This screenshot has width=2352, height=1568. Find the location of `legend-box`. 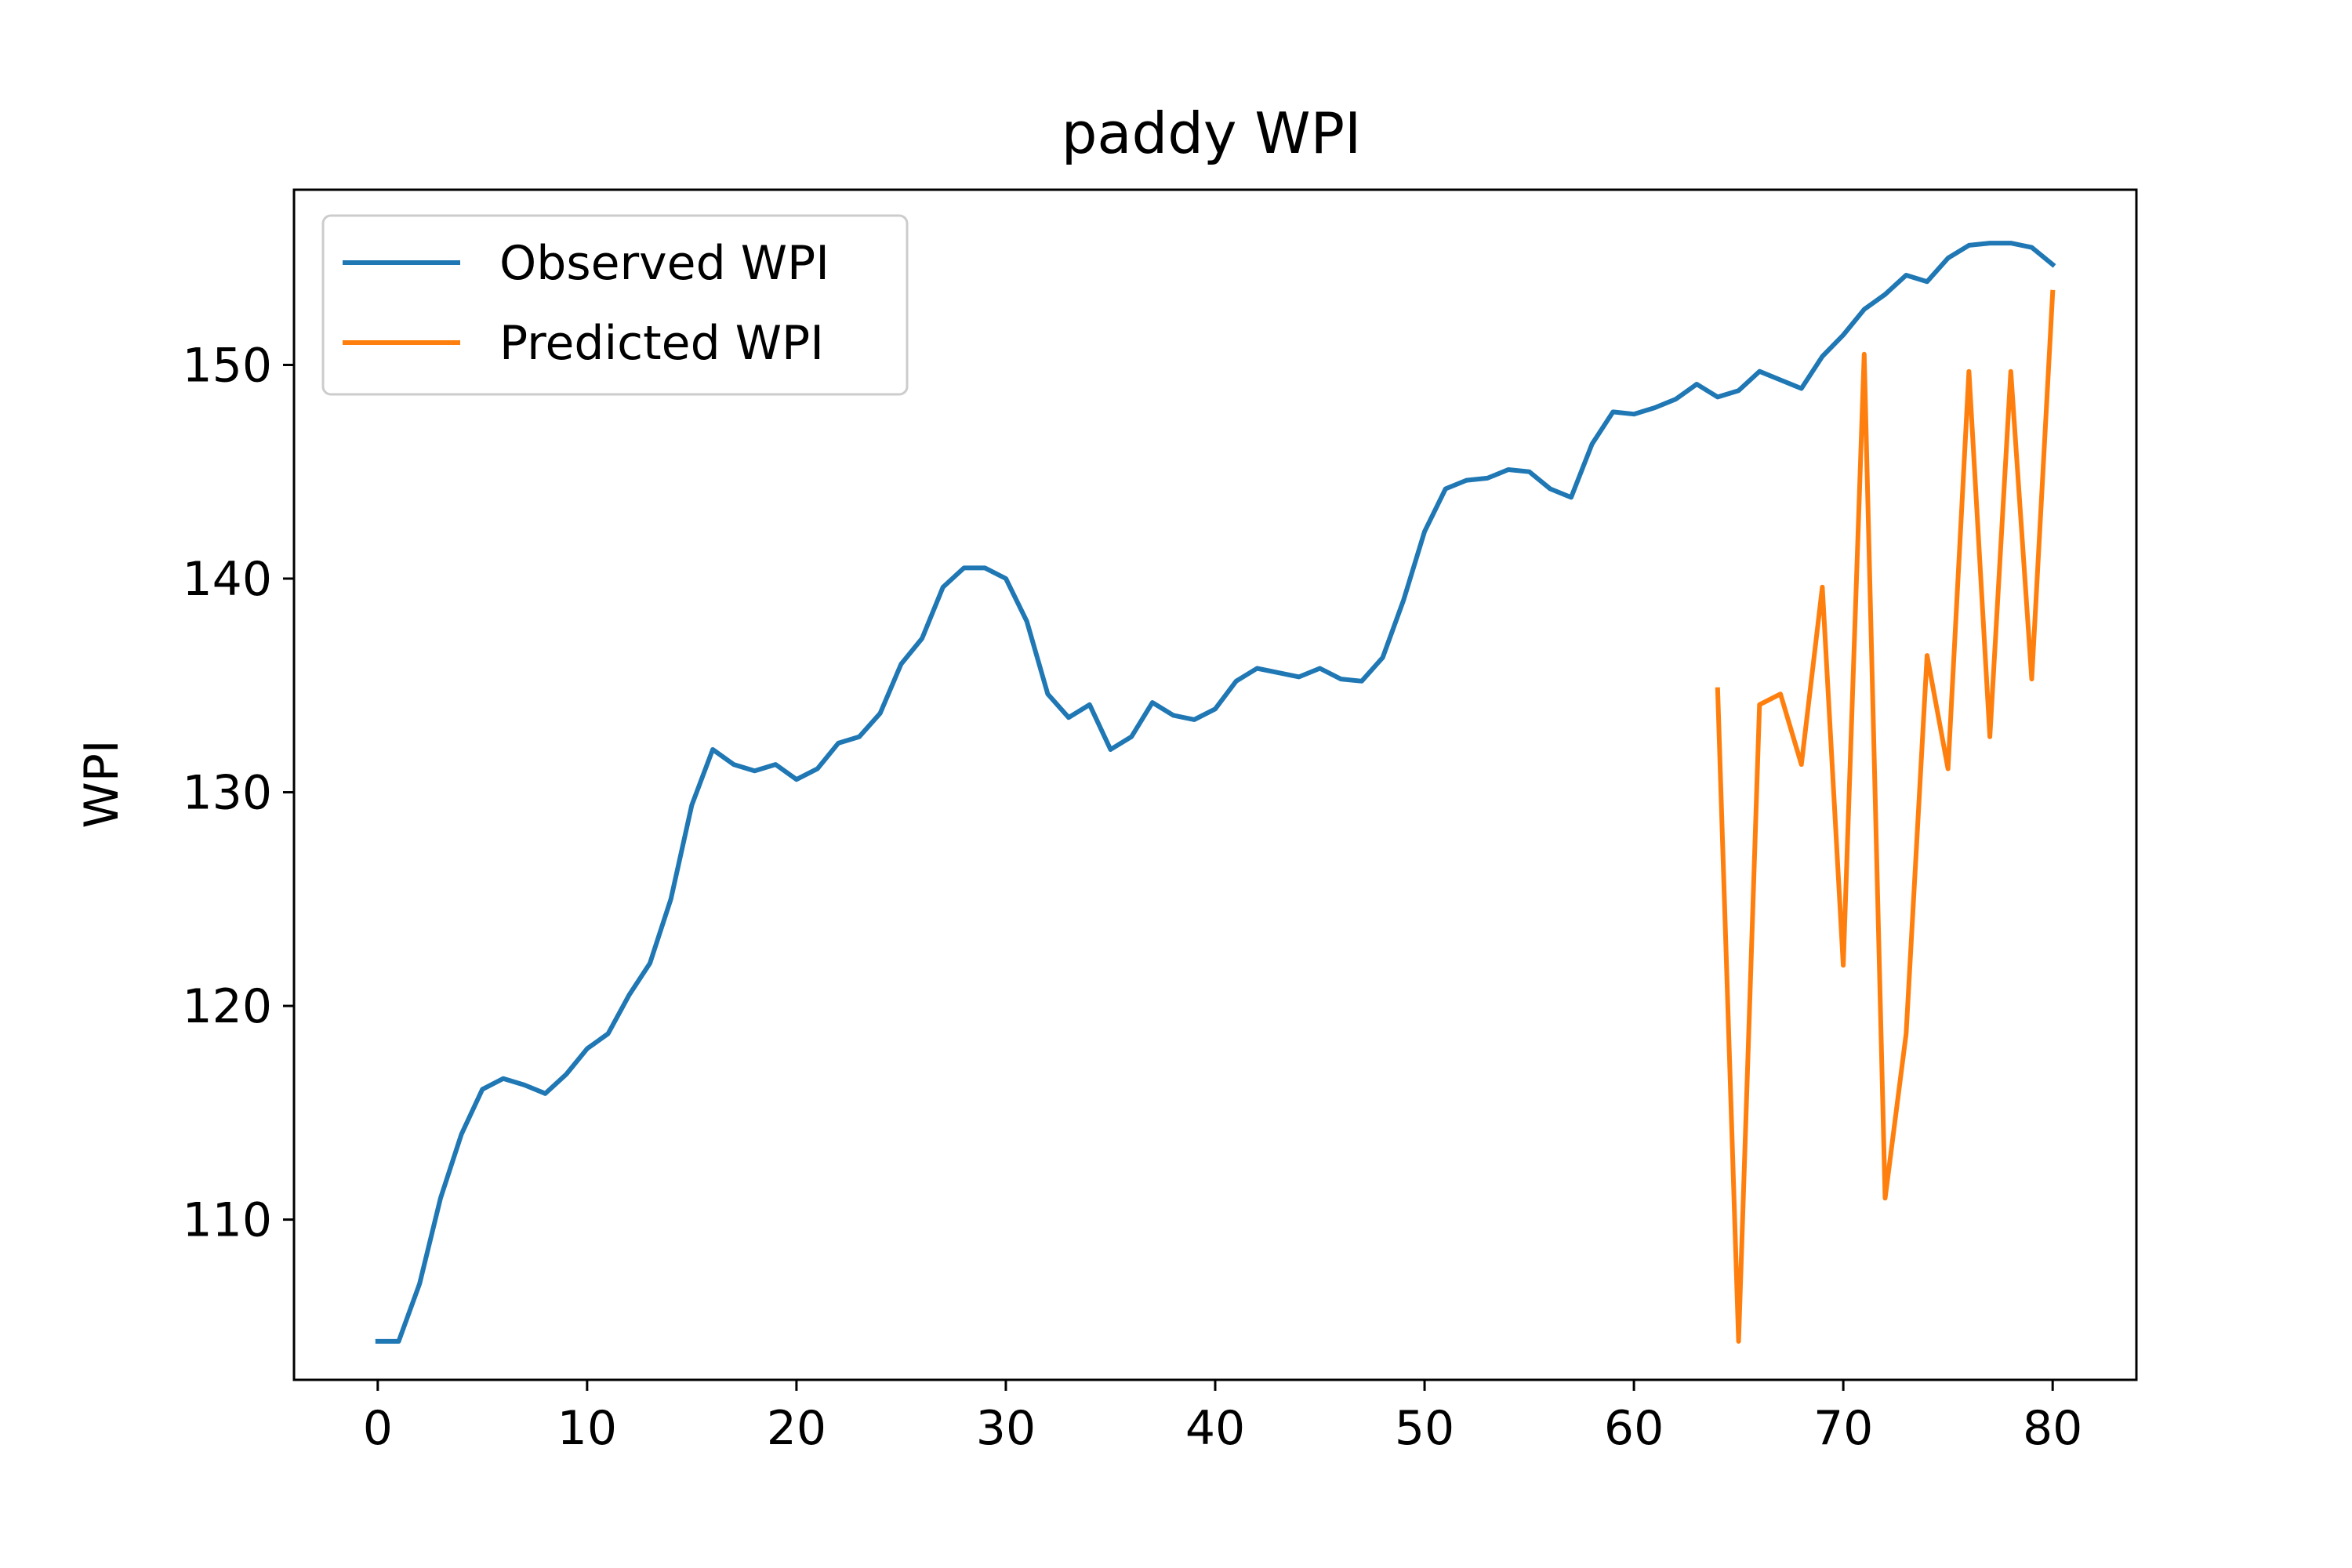

legend-box is located at coordinates (615, 305).